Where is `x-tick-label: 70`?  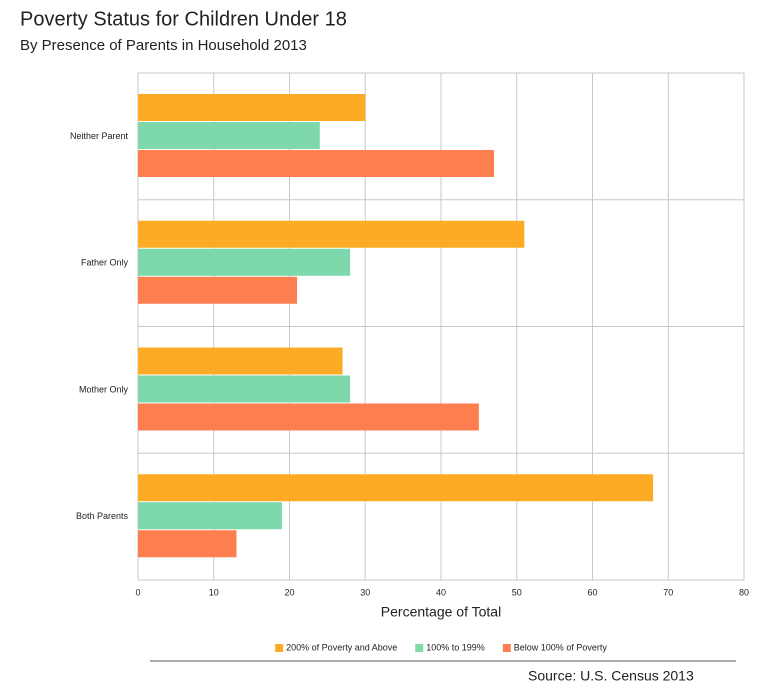 x-tick-label: 70 is located at coordinates (668, 592).